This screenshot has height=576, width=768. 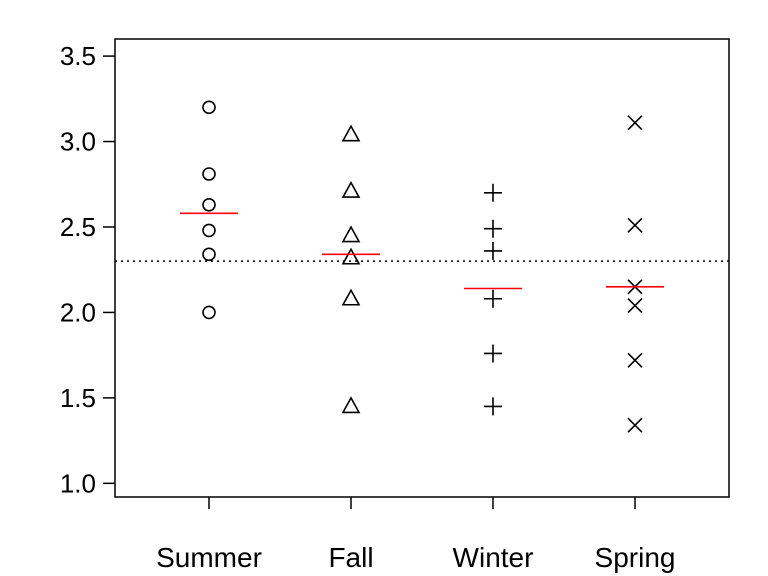 What do you see at coordinates (78, 56) in the screenshot?
I see `y-tick-label: 3.5` at bounding box center [78, 56].